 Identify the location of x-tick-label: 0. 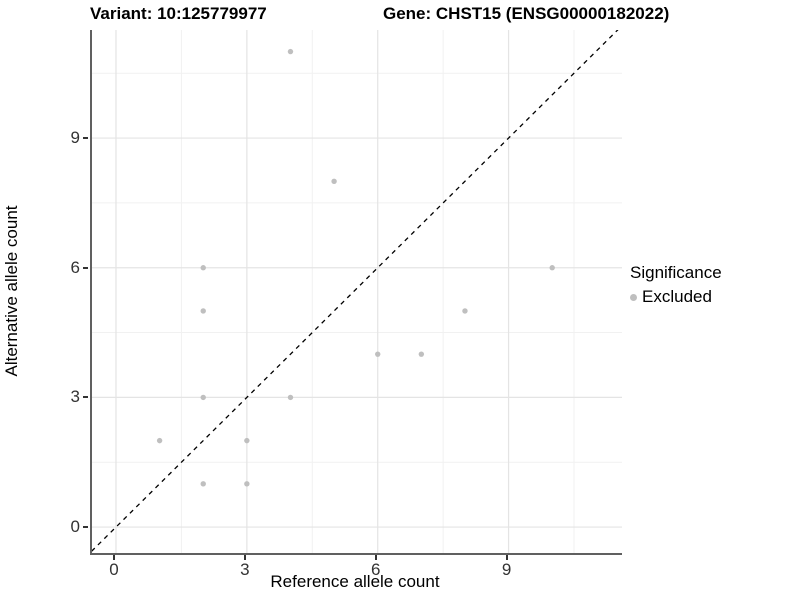
(114, 569).